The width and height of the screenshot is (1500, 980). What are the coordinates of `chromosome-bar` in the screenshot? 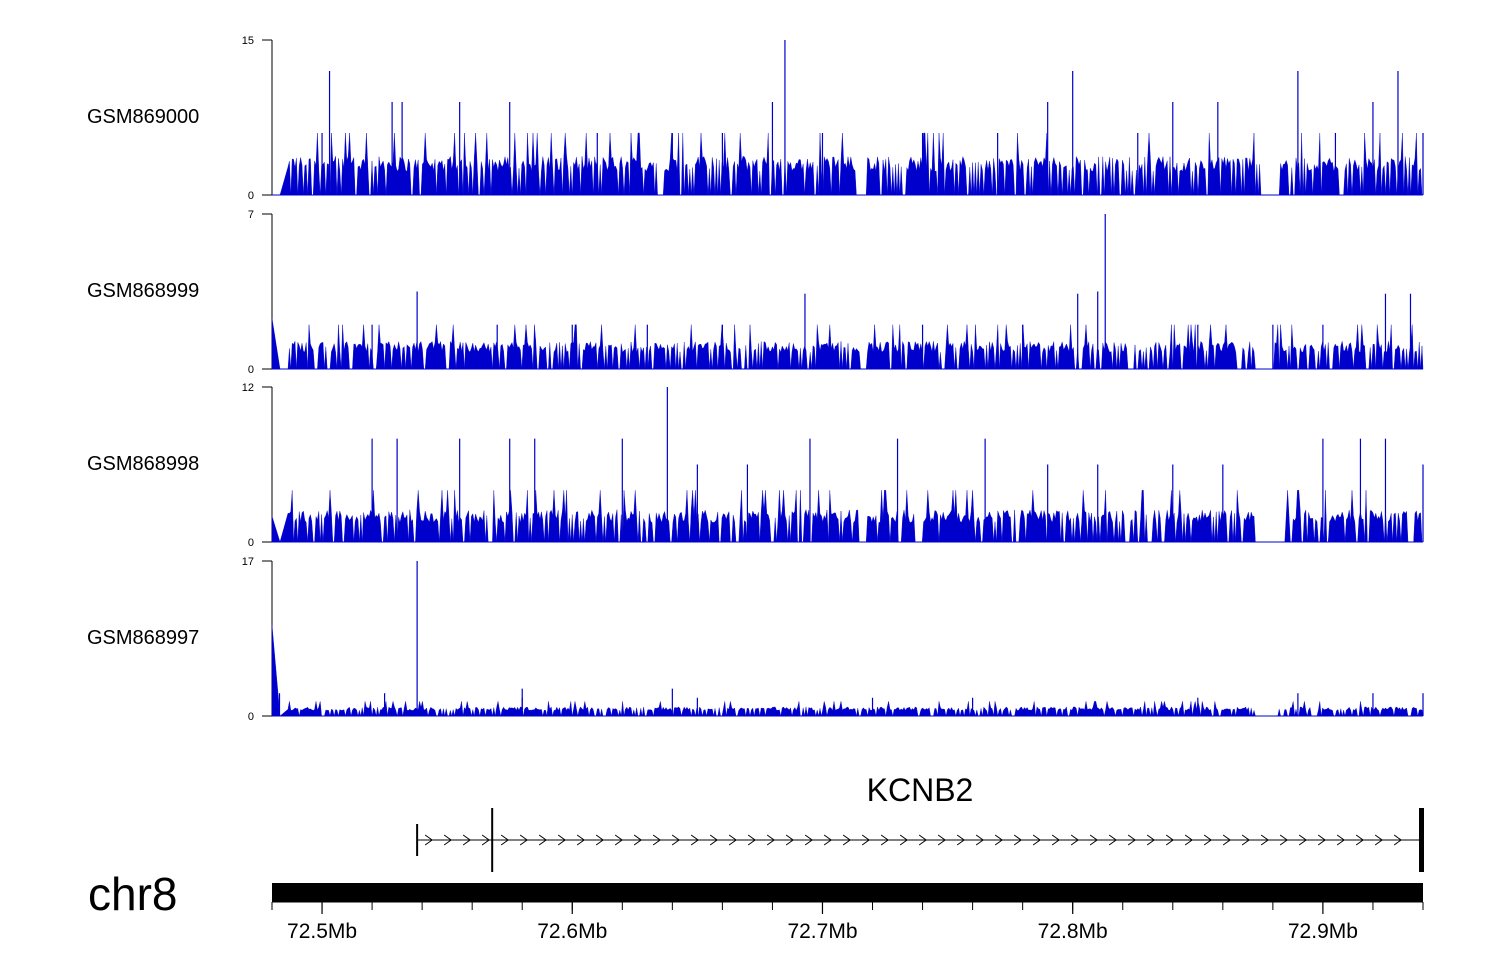 It's located at (847, 892).